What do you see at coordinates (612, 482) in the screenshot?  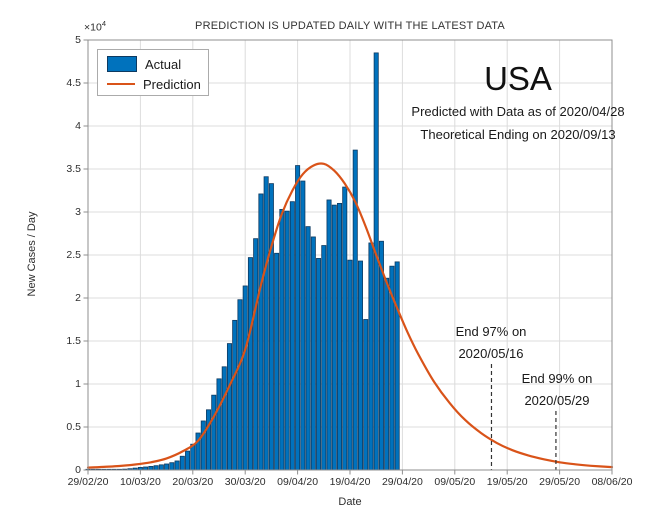 I see `x-tick-label: 08/06/20` at bounding box center [612, 482].